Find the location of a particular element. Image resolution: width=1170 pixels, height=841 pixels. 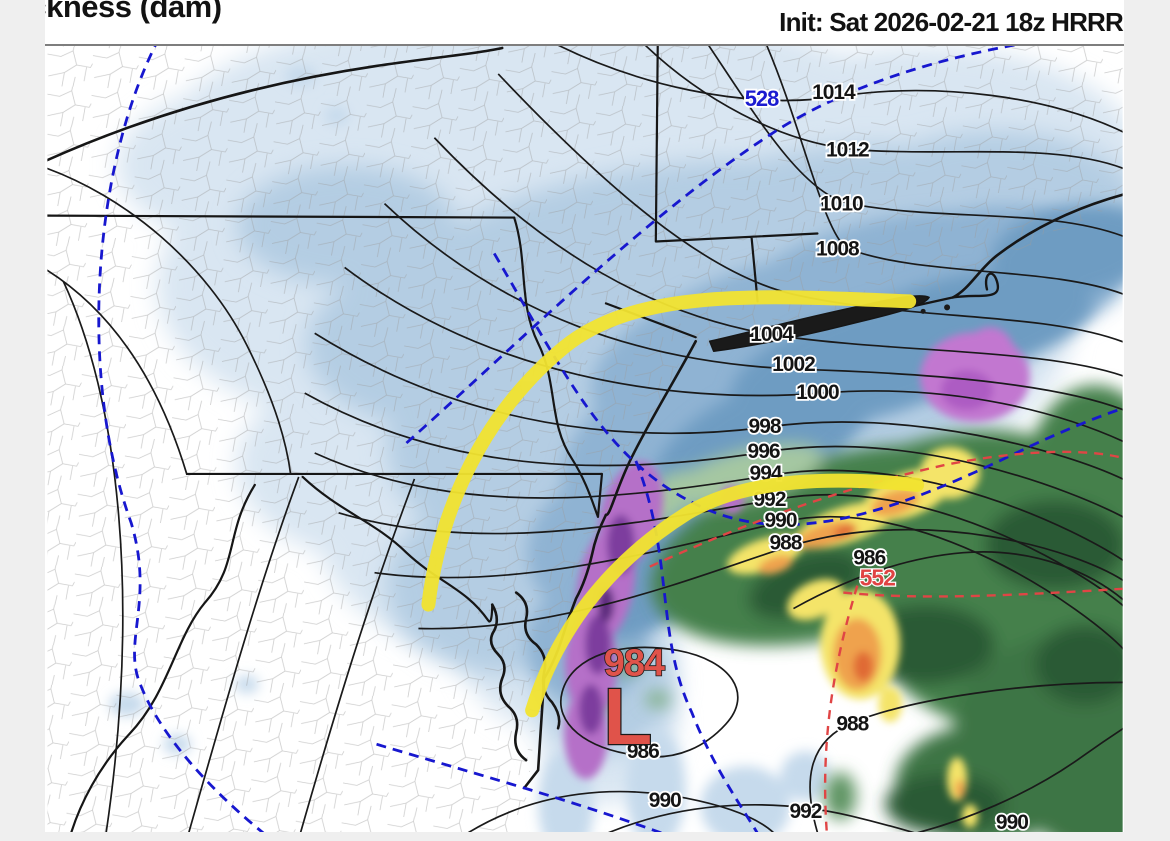

init-timestamp: Init: Sat 2026-02-21 18z HRRR is located at coordinates (951, 22).